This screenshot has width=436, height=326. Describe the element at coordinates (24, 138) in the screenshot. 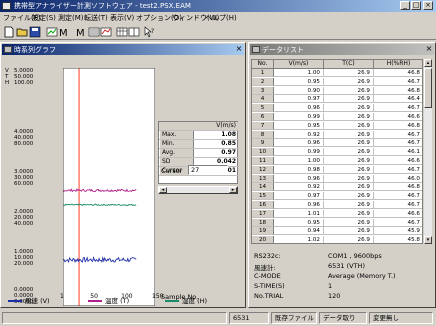

I see `y-tick: 40.000` at that location.